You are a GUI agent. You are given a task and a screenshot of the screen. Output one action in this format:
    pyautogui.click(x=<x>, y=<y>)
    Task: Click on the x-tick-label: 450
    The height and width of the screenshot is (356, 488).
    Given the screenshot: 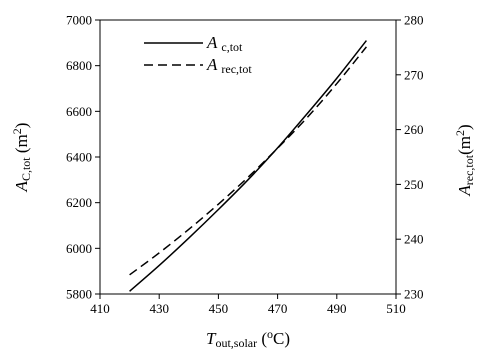 What is the action you would take?
    pyautogui.click(x=219, y=308)
    